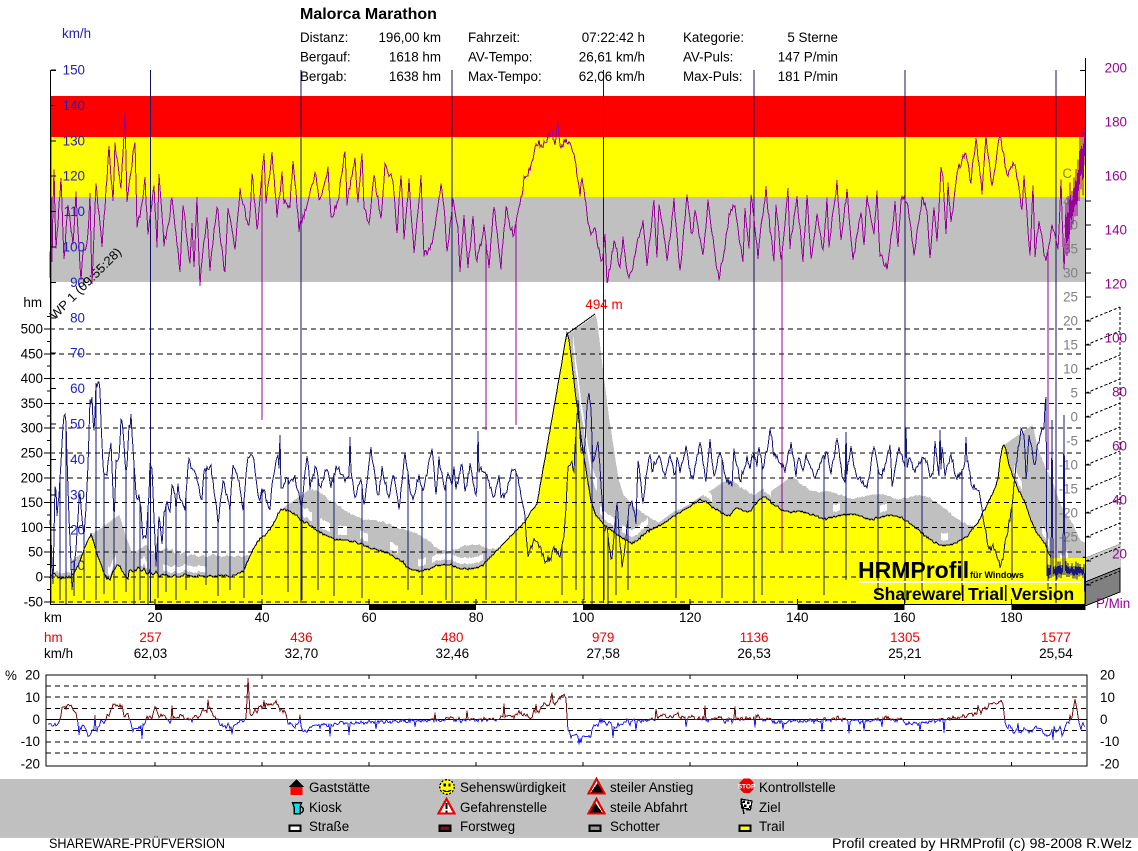 The width and height of the screenshot is (1138, 851). I want to click on svg-text: 147 P/min, so click(808, 57).